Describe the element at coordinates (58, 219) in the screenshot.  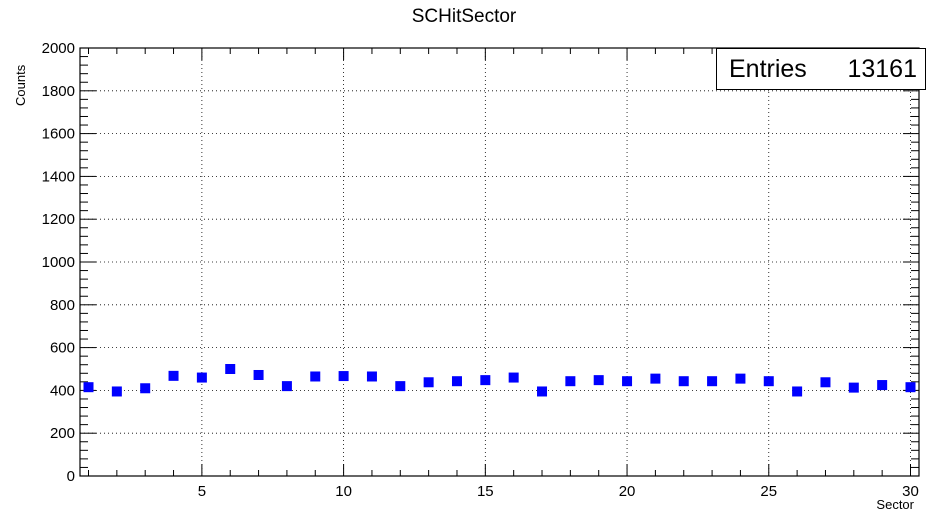
I see `y-tick-label: 1200` at that location.